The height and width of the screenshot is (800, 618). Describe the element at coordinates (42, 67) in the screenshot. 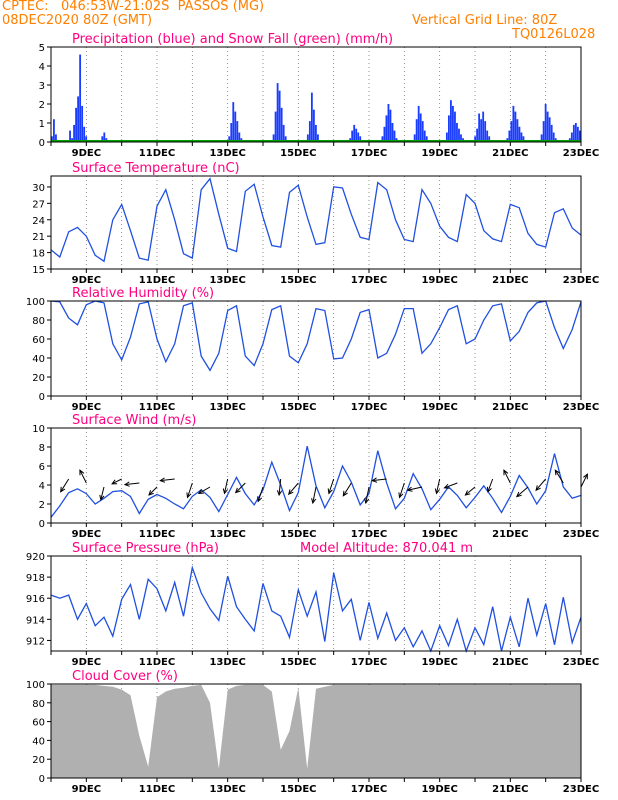

I see `y-tick-label: 4` at that location.